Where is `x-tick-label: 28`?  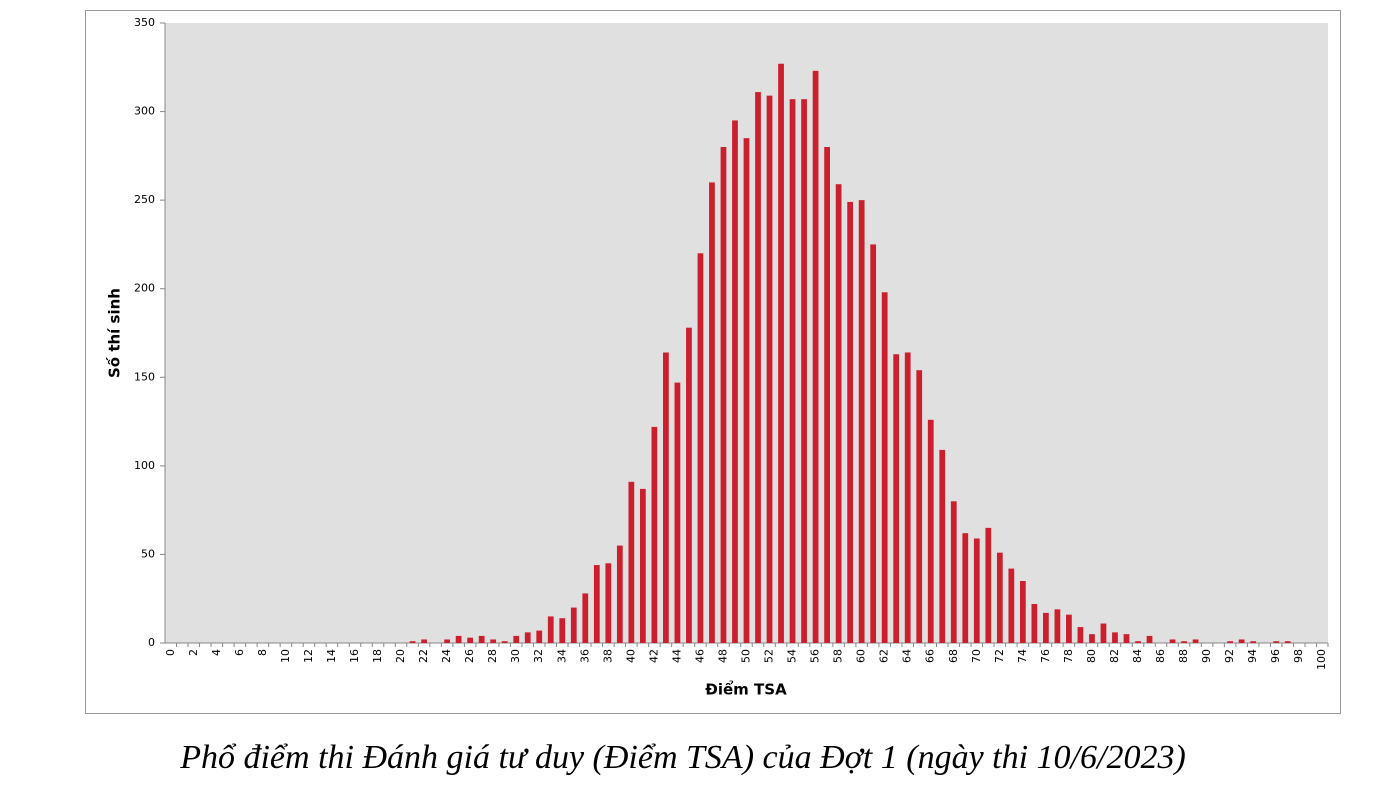 x-tick-label: 28 is located at coordinates (492, 656).